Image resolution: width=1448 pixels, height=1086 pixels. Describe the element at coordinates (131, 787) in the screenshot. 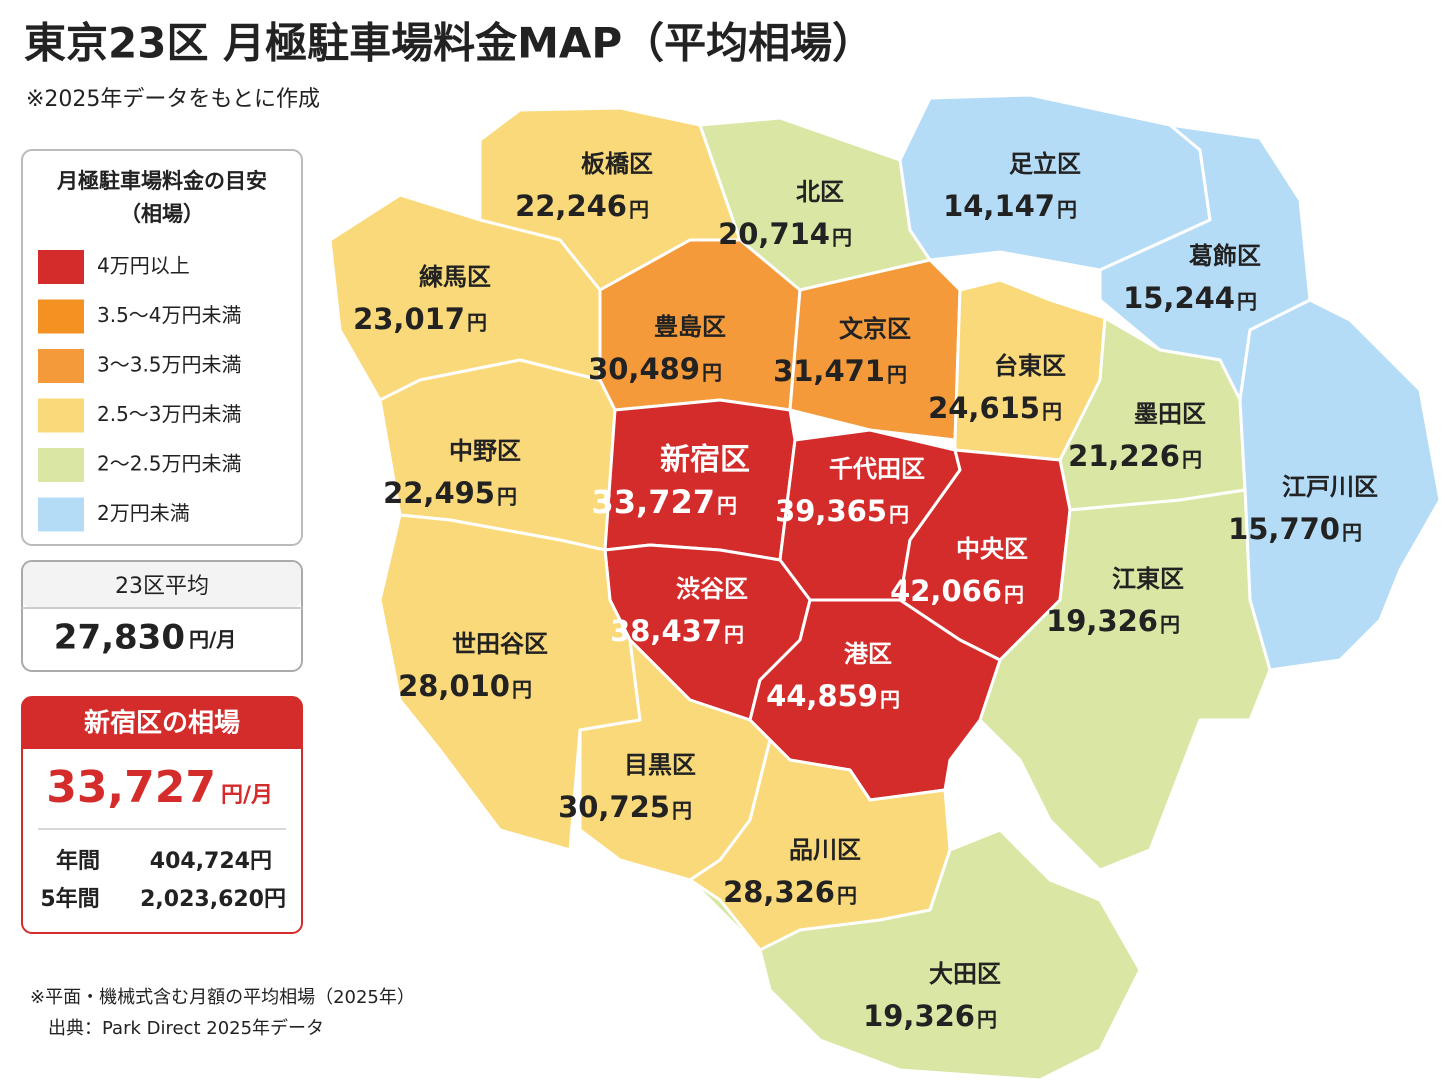

I see `highlight-value: 33,727` at that location.